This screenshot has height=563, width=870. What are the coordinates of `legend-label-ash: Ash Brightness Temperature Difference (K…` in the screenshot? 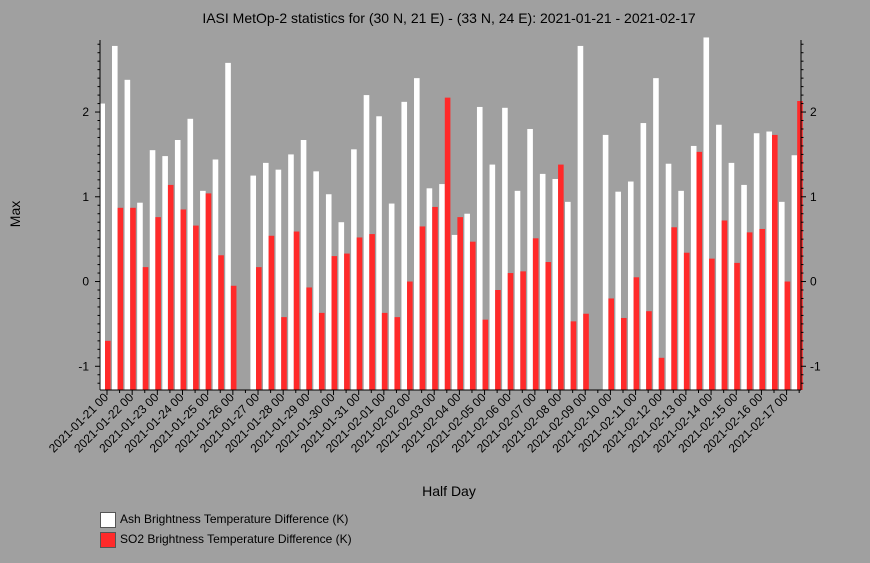 It's located at (234, 519).